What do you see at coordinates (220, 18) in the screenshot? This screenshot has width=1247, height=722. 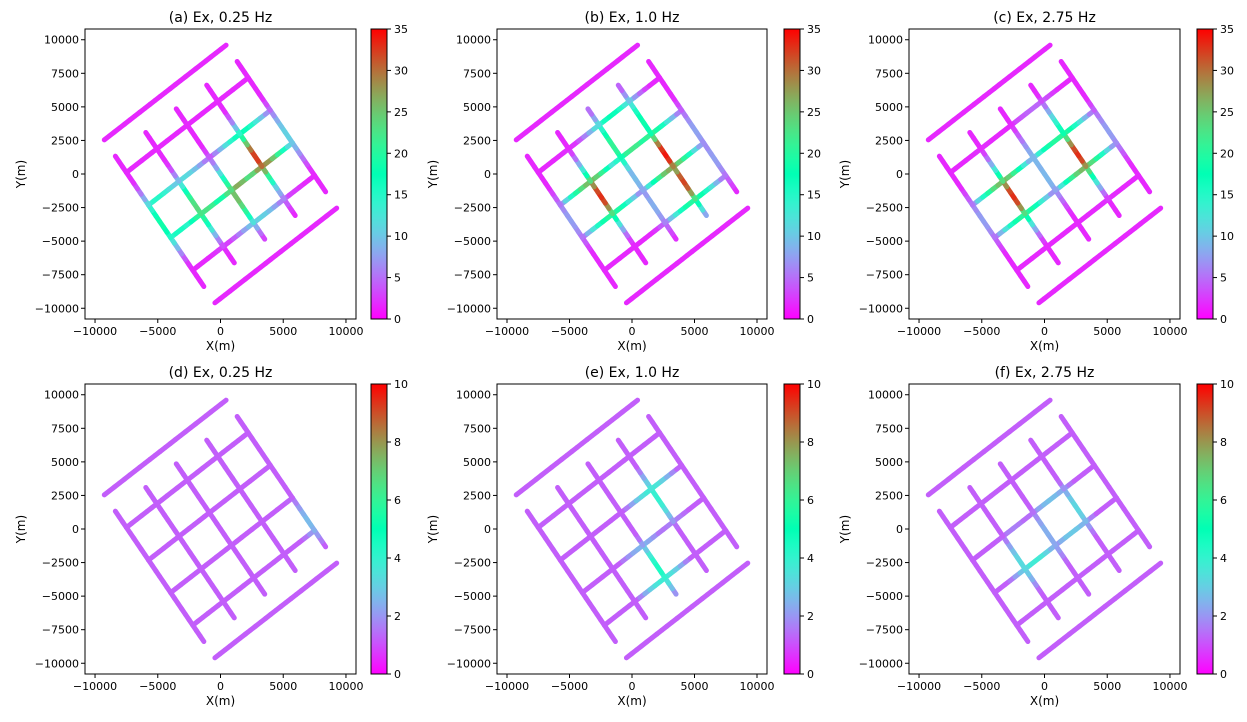 I see `plot-title: (a) Ex, 0.25 Hz` at bounding box center [220, 18].